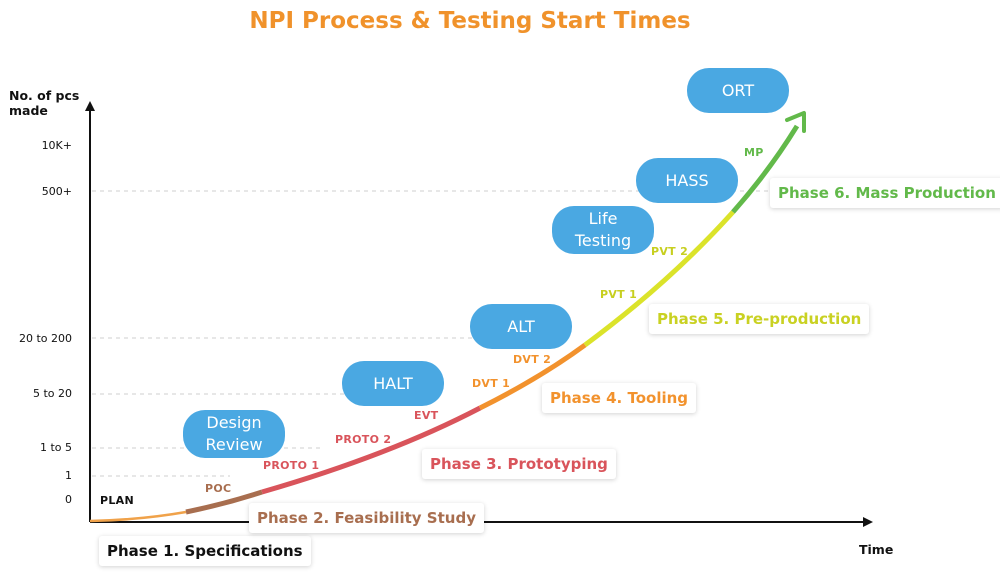  What do you see at coordinates (366, 518) in the screenshot?
I see `phase-2-label: Phase 2. Feasibility Study` at bounding box center [366, 518].